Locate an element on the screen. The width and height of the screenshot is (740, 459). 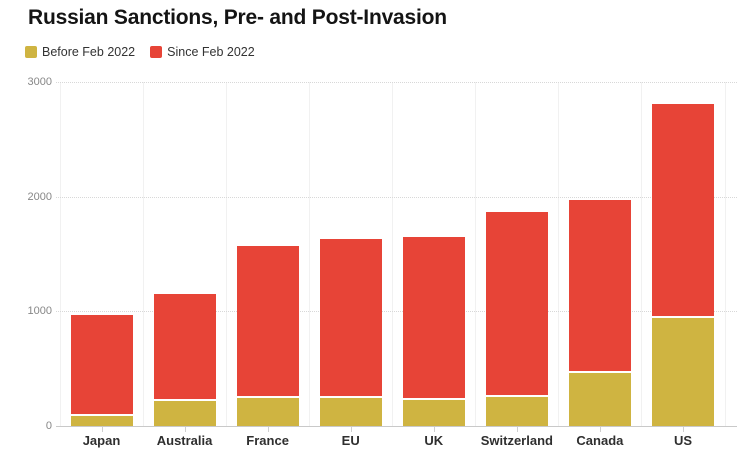
bar-eu is located at coordinates (350, 332).